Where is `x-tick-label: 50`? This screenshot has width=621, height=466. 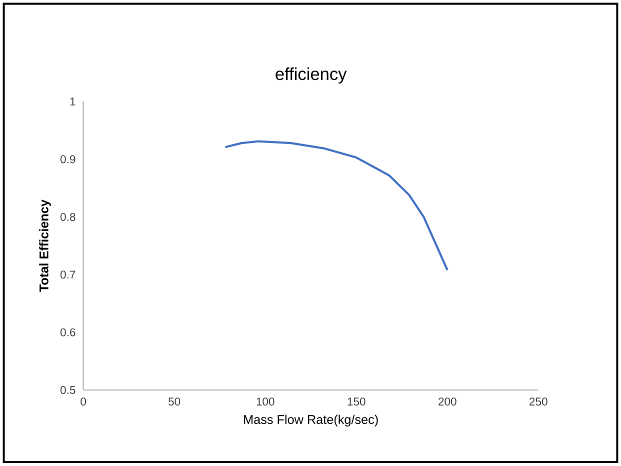 x-tick-label: 50 is located at coordinates (174, 402).